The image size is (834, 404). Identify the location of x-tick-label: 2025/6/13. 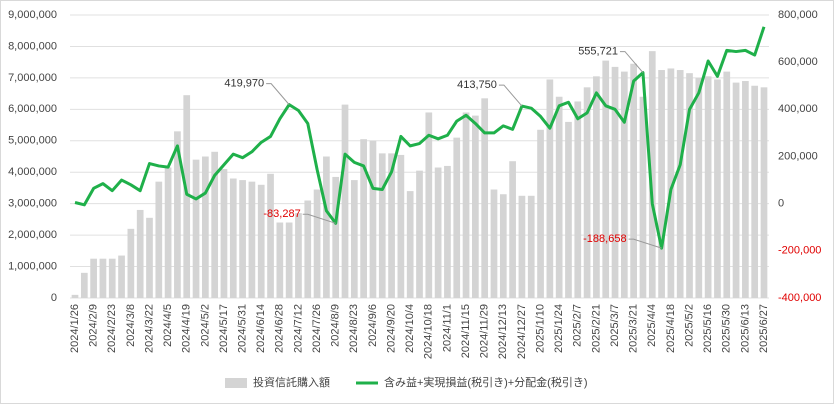
(745, 328).